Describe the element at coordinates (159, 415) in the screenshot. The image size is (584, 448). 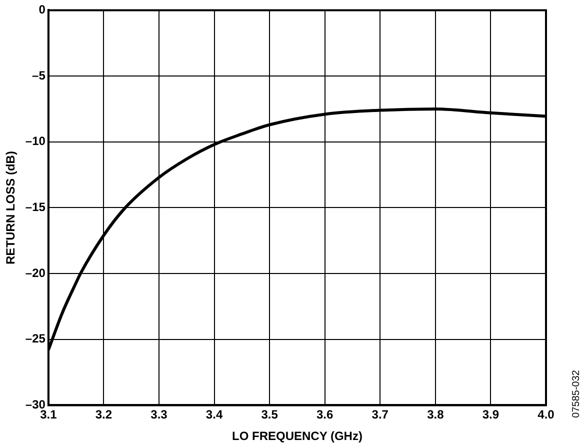
I see `x-tick-label: 3.3` at that location.